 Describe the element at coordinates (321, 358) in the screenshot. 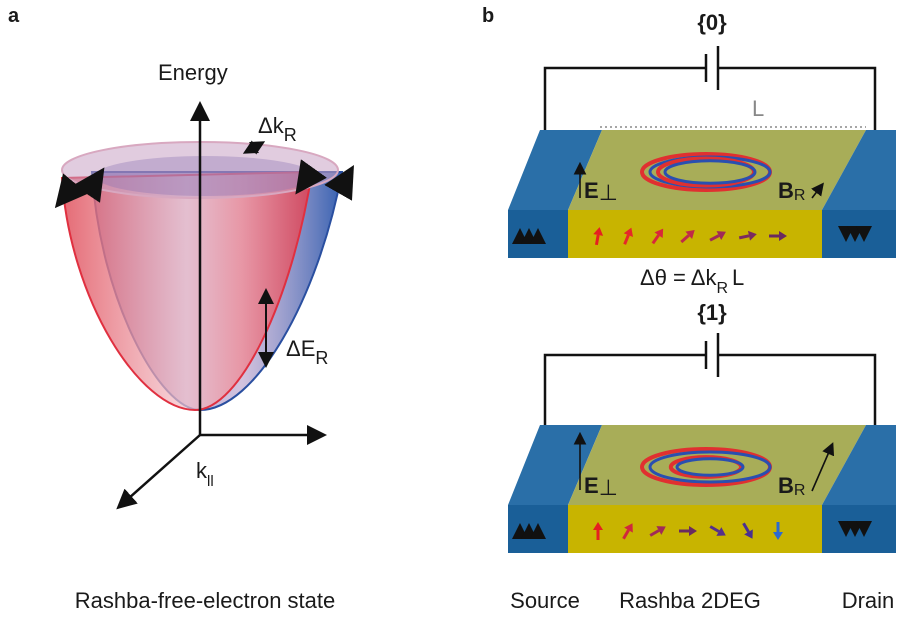

I see `de-sub: R` at that location.